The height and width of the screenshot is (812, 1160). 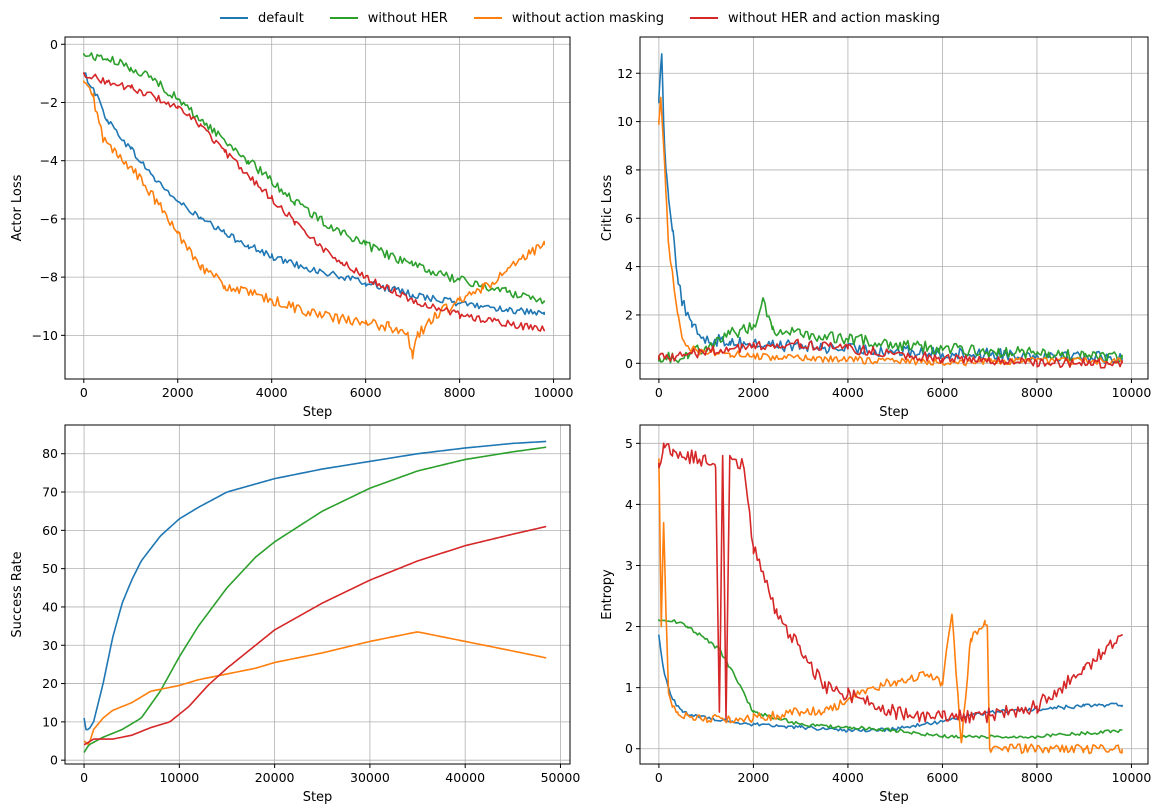 What do you see at coordinates (834, 18) in the screenshot?
I see `legend-label-without-her-and-action-masking: without HER and action masking` at bounding box center [834, 18].